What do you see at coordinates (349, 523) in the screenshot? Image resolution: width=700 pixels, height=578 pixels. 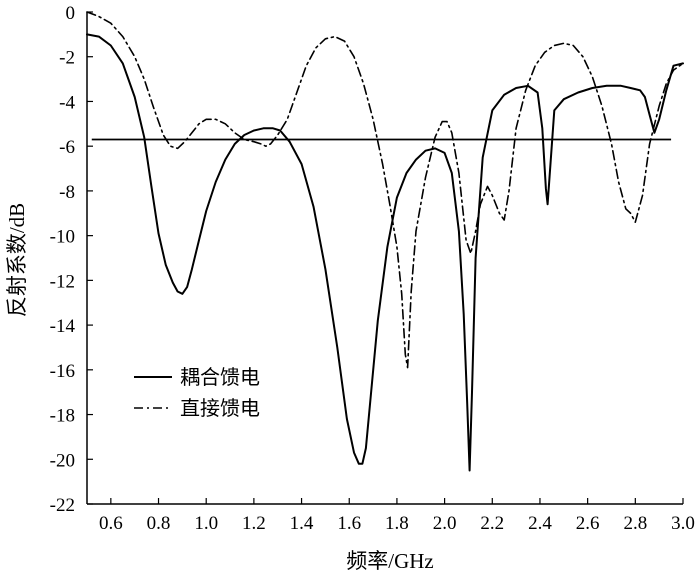 I see `x-tick-label: 1.6` at bounding box center [349, 523].